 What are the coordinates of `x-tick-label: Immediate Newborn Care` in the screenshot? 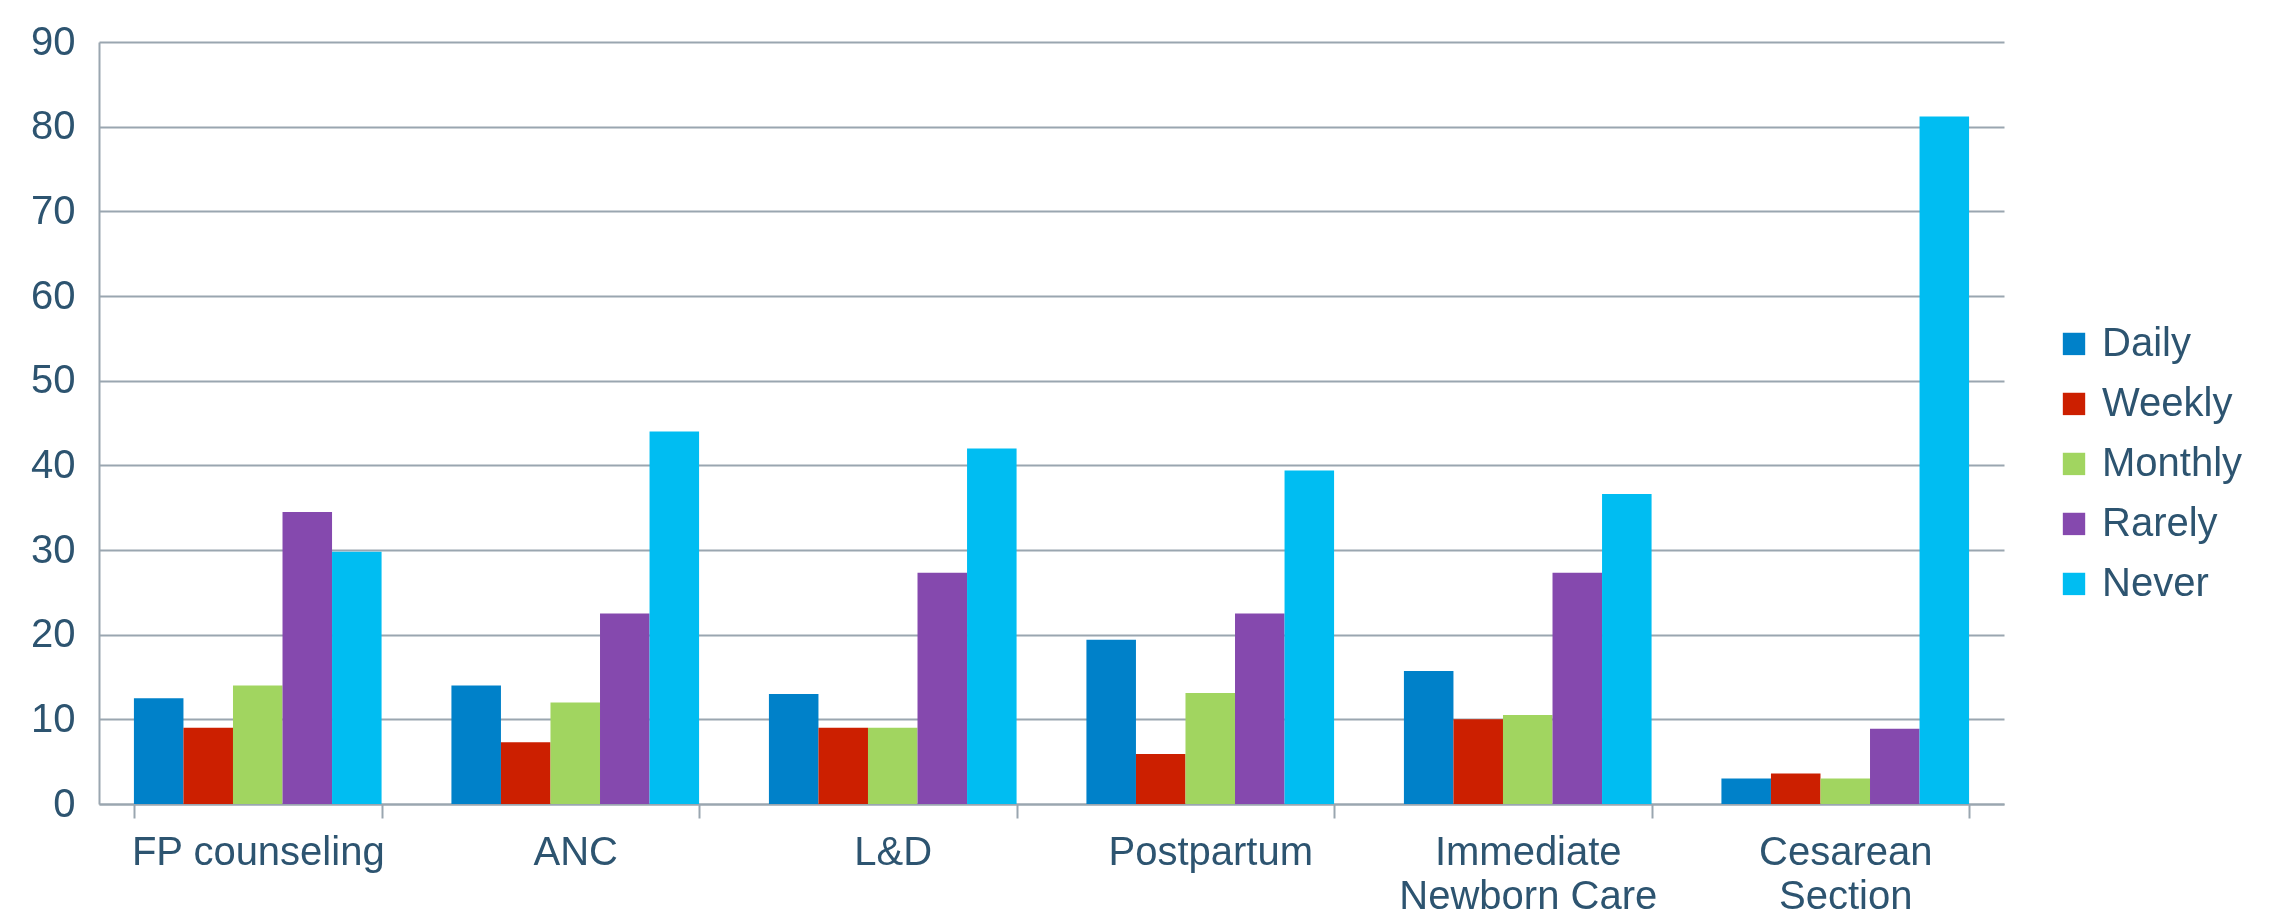 It's located at (1528, 872).